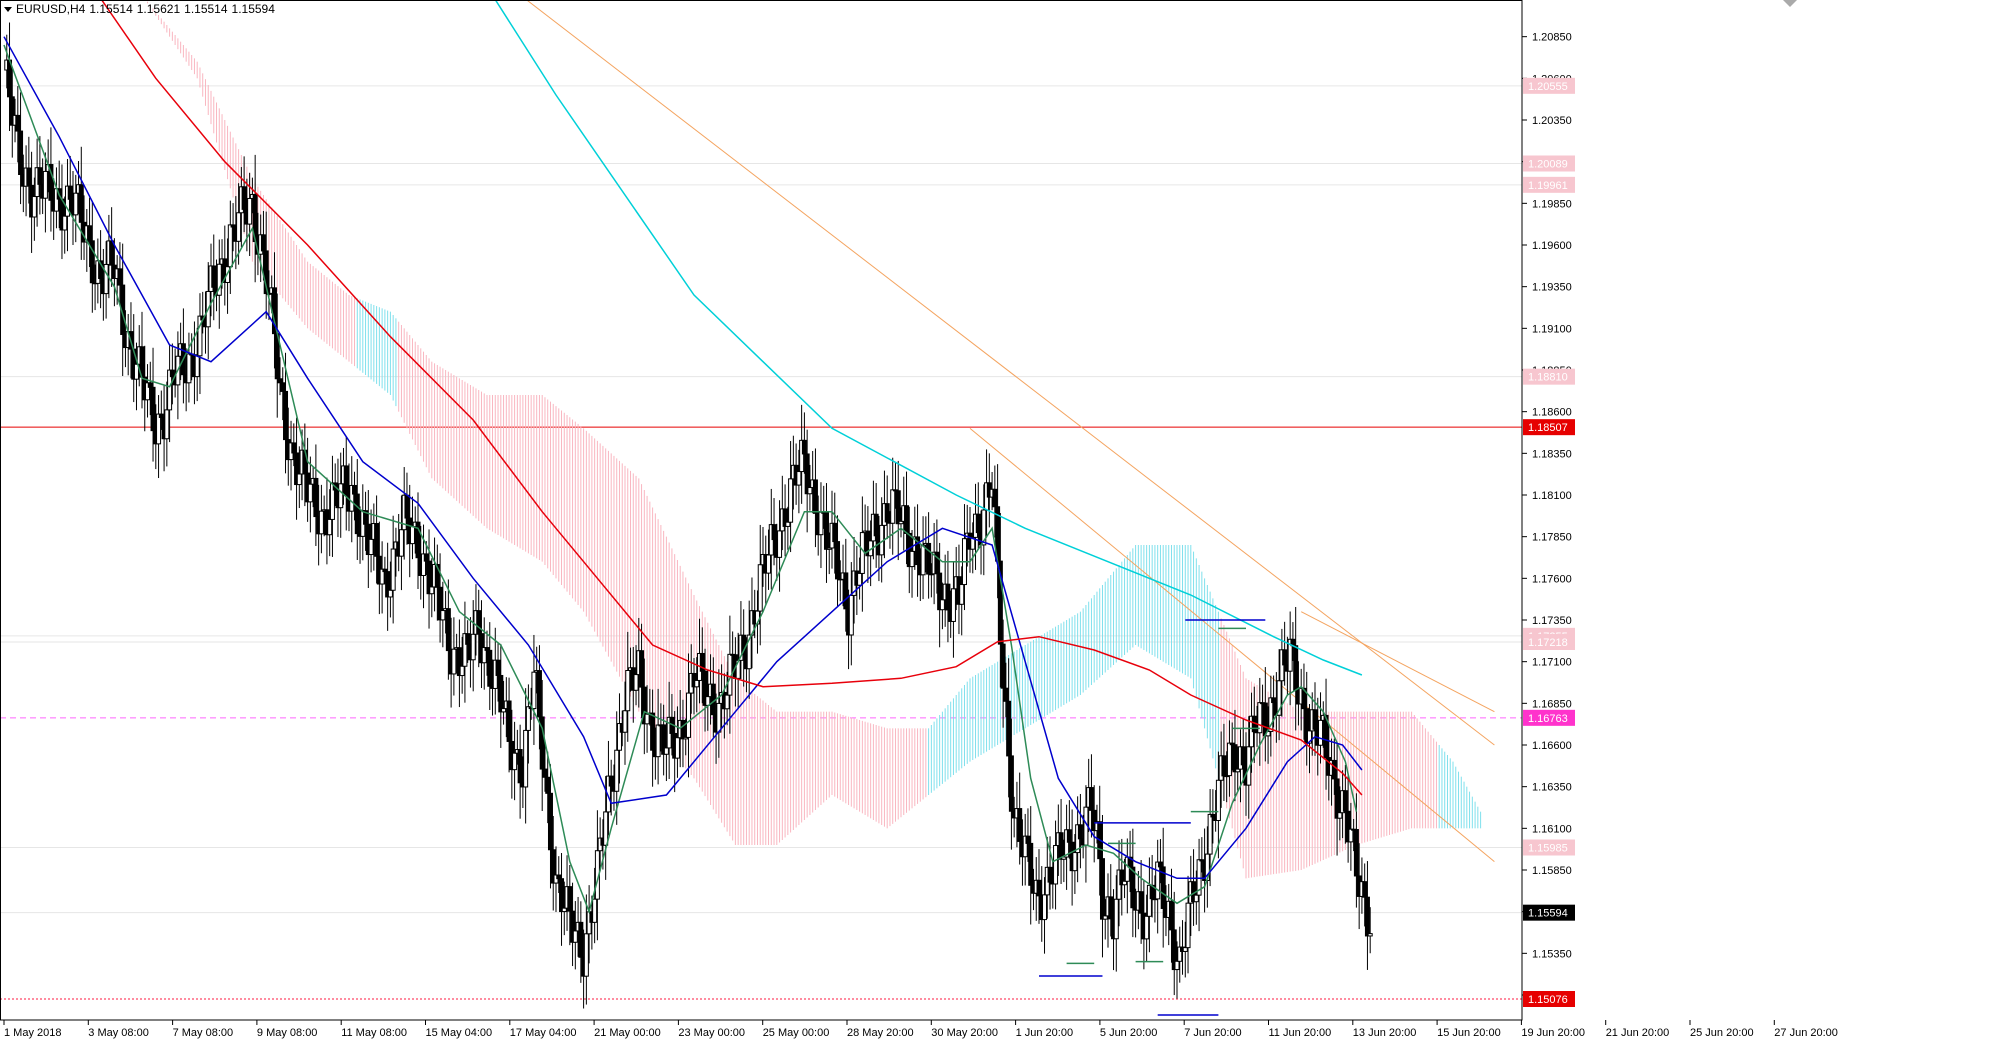 This screenshot has height=1040, width=2000. Describe the element at coordinates (1548, 719) in the screenshot. I see `price-label-text: 1.16763` at that location.